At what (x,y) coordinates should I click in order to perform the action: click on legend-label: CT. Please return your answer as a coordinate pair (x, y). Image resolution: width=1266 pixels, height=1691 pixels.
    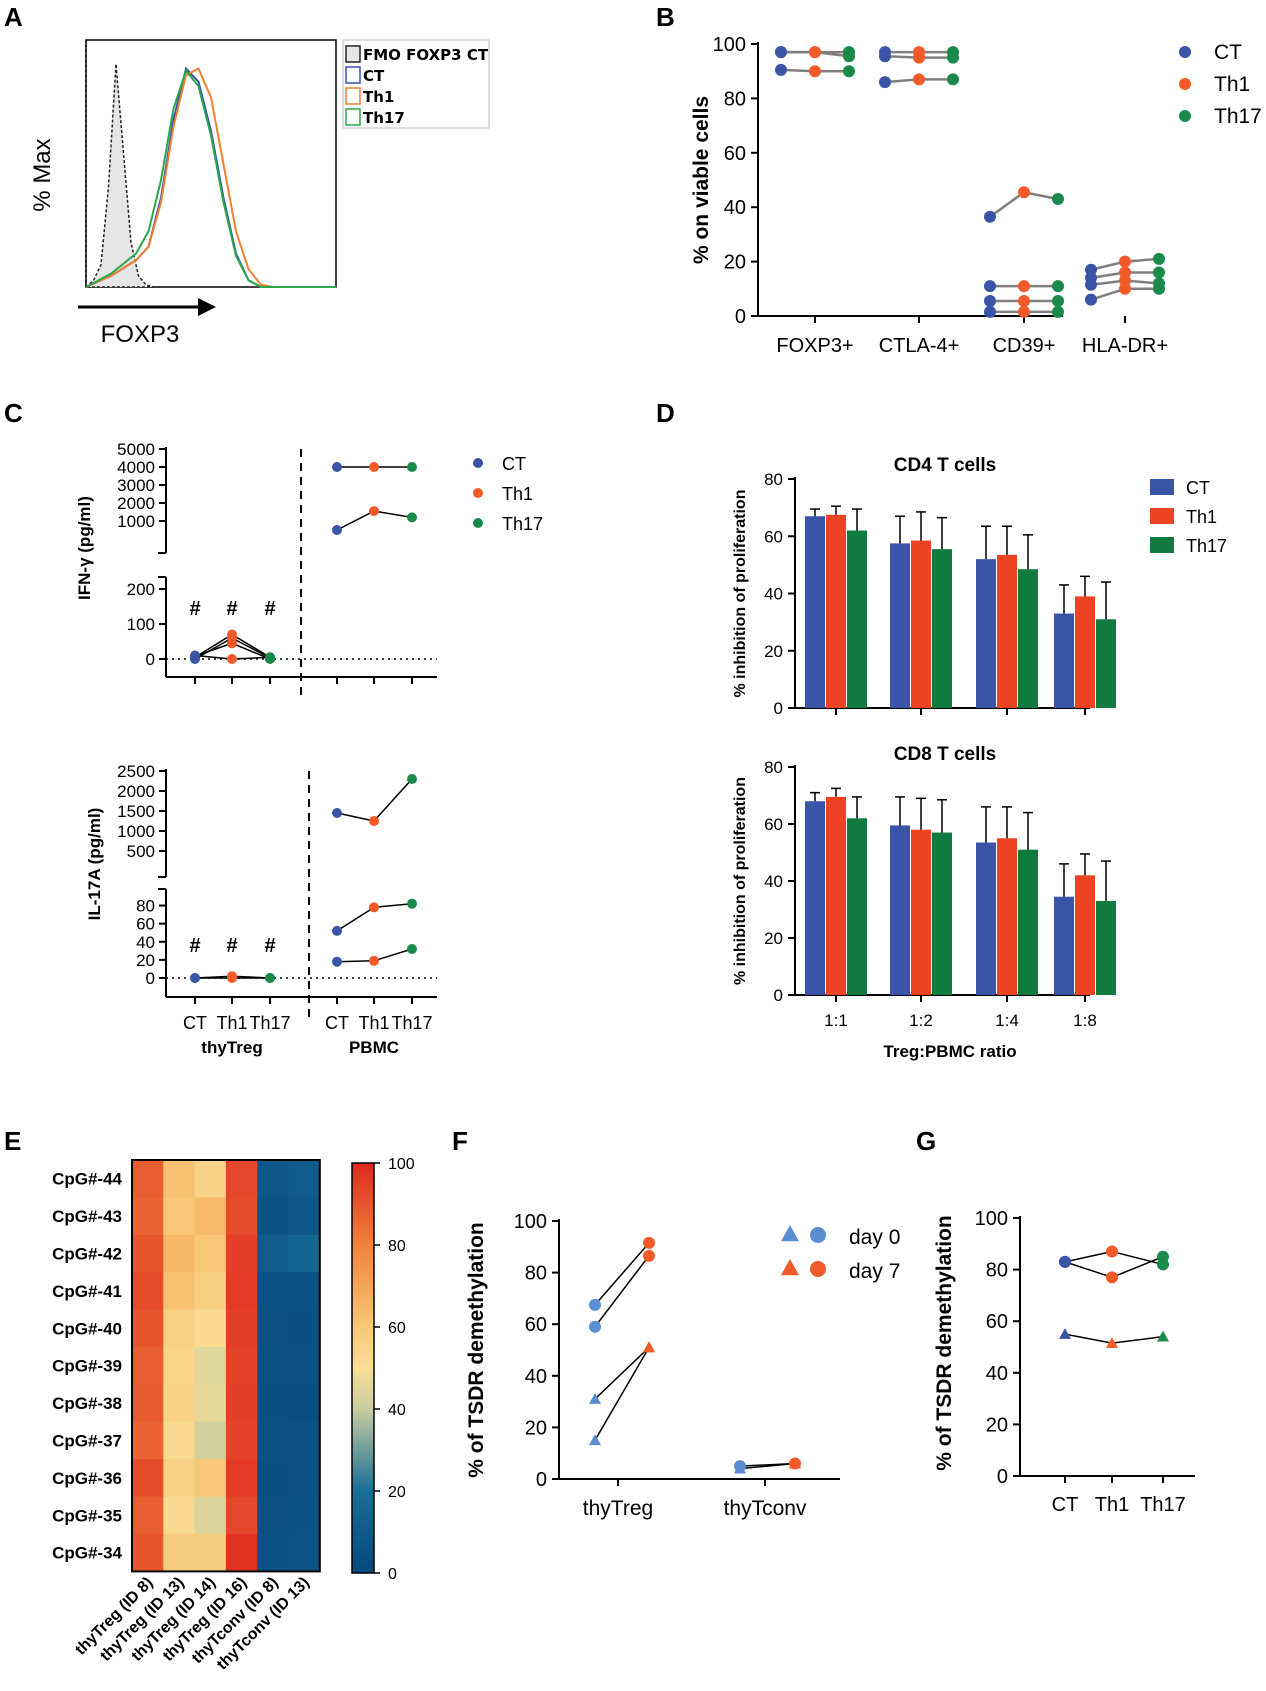
    Looking at the image, I should click on (1228, 52).